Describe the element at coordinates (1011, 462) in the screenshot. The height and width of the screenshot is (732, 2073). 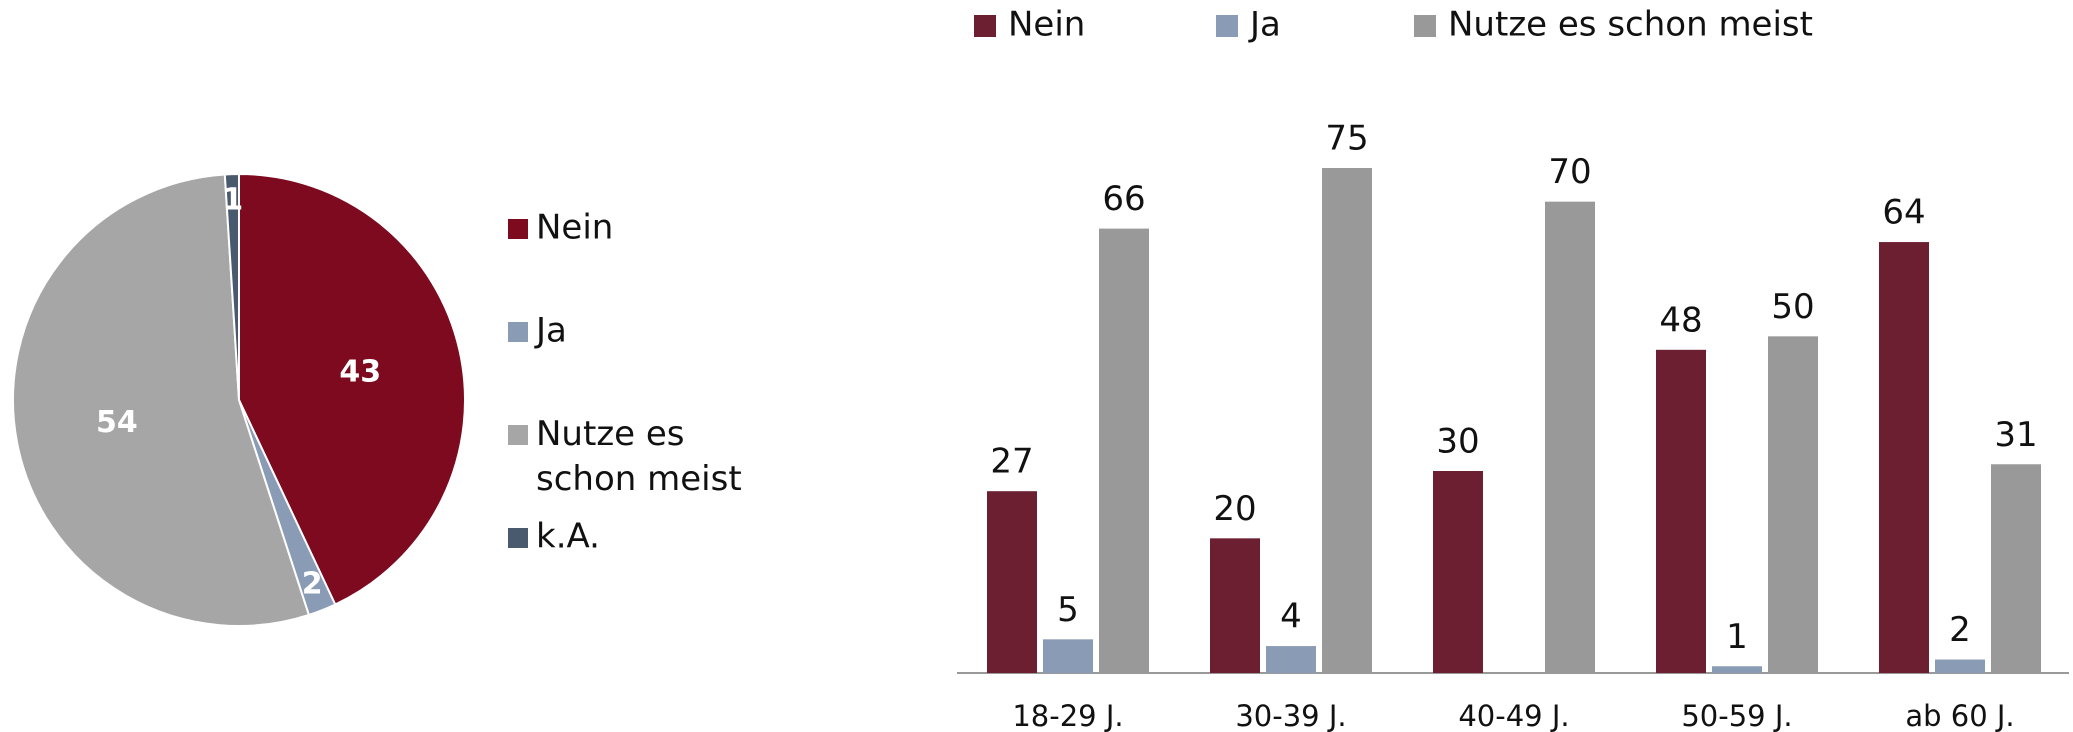
I see `value-label: 27` at that location.